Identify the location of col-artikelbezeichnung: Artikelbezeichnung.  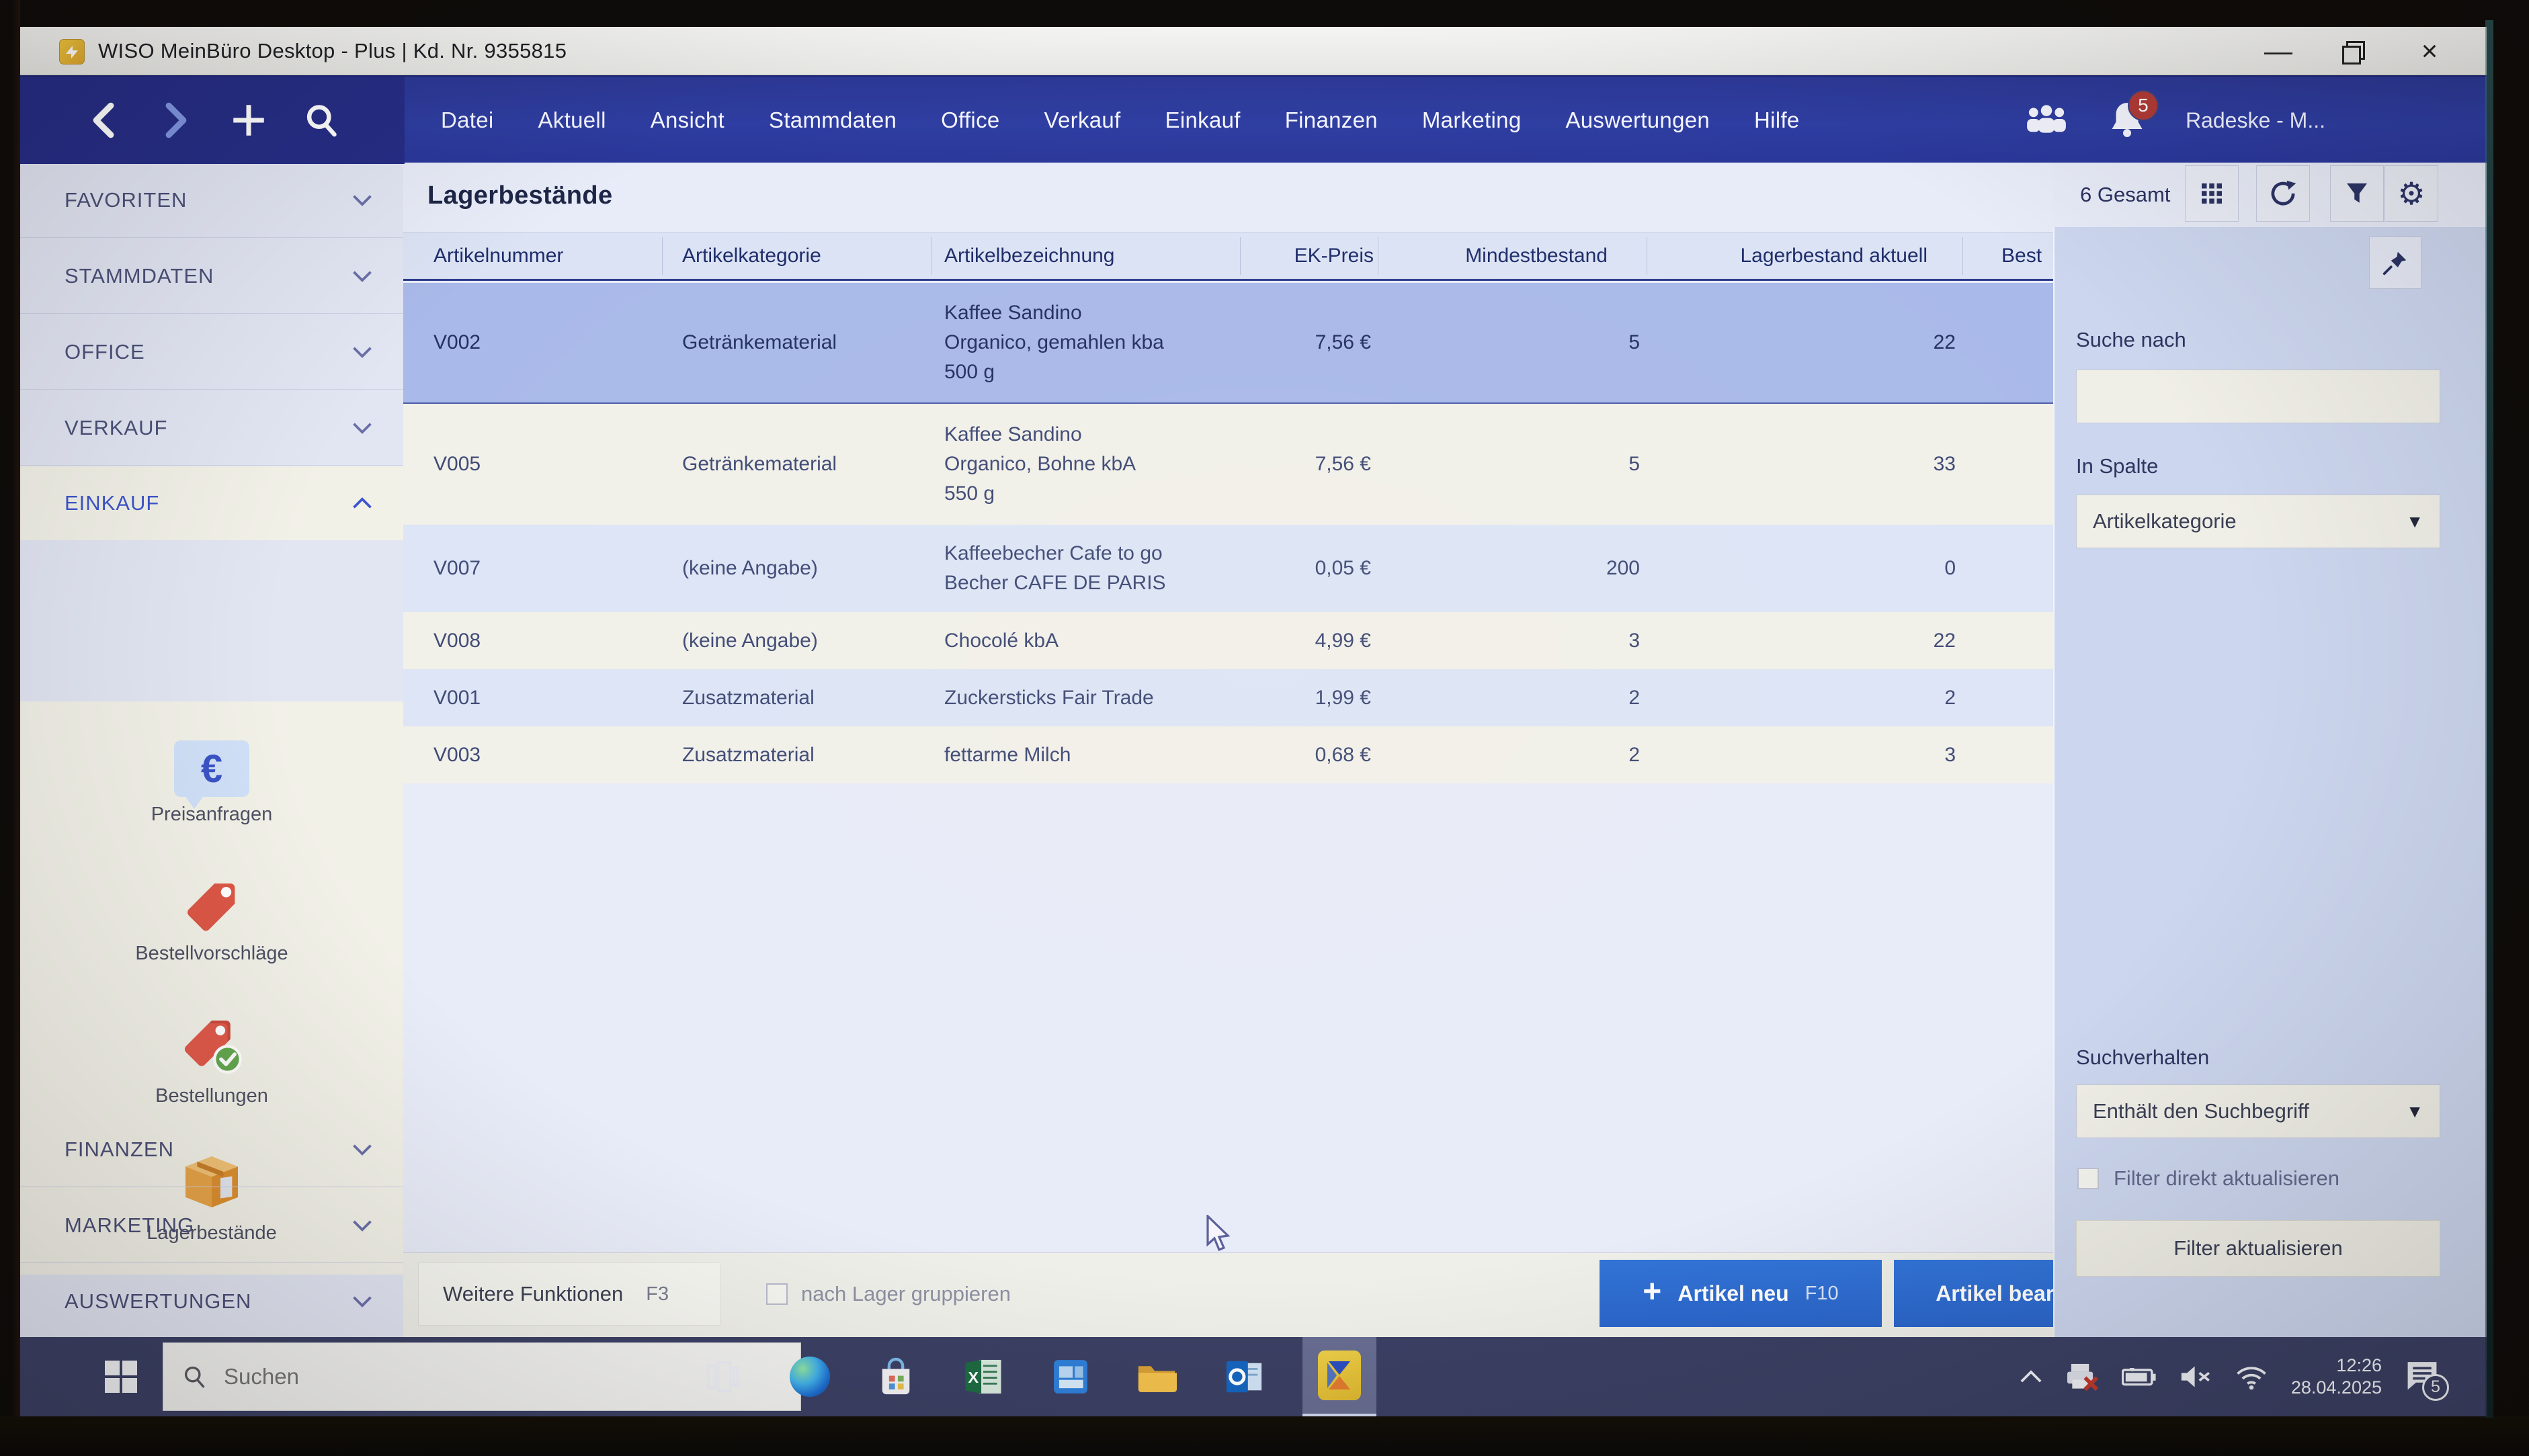
(1029, 256).